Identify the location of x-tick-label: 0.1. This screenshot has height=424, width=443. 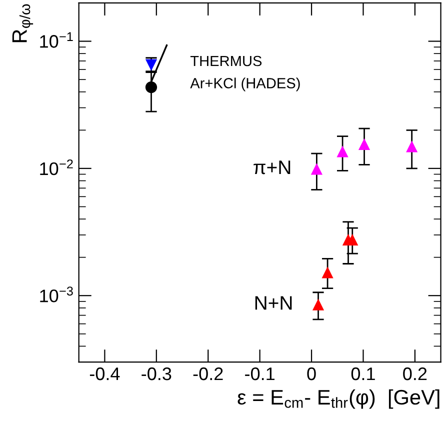
(363, 373).